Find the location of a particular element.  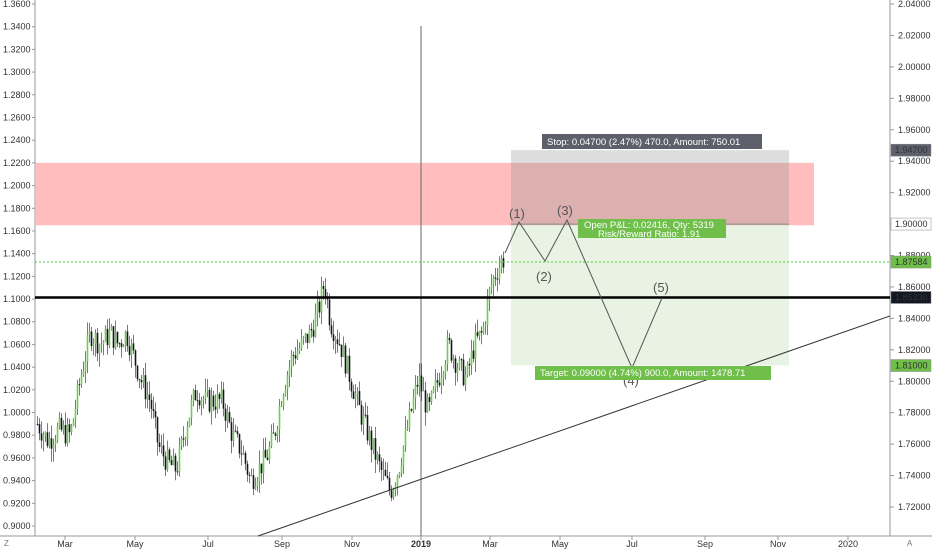

corner-left-label: Z is located at coordinates (6, 543).